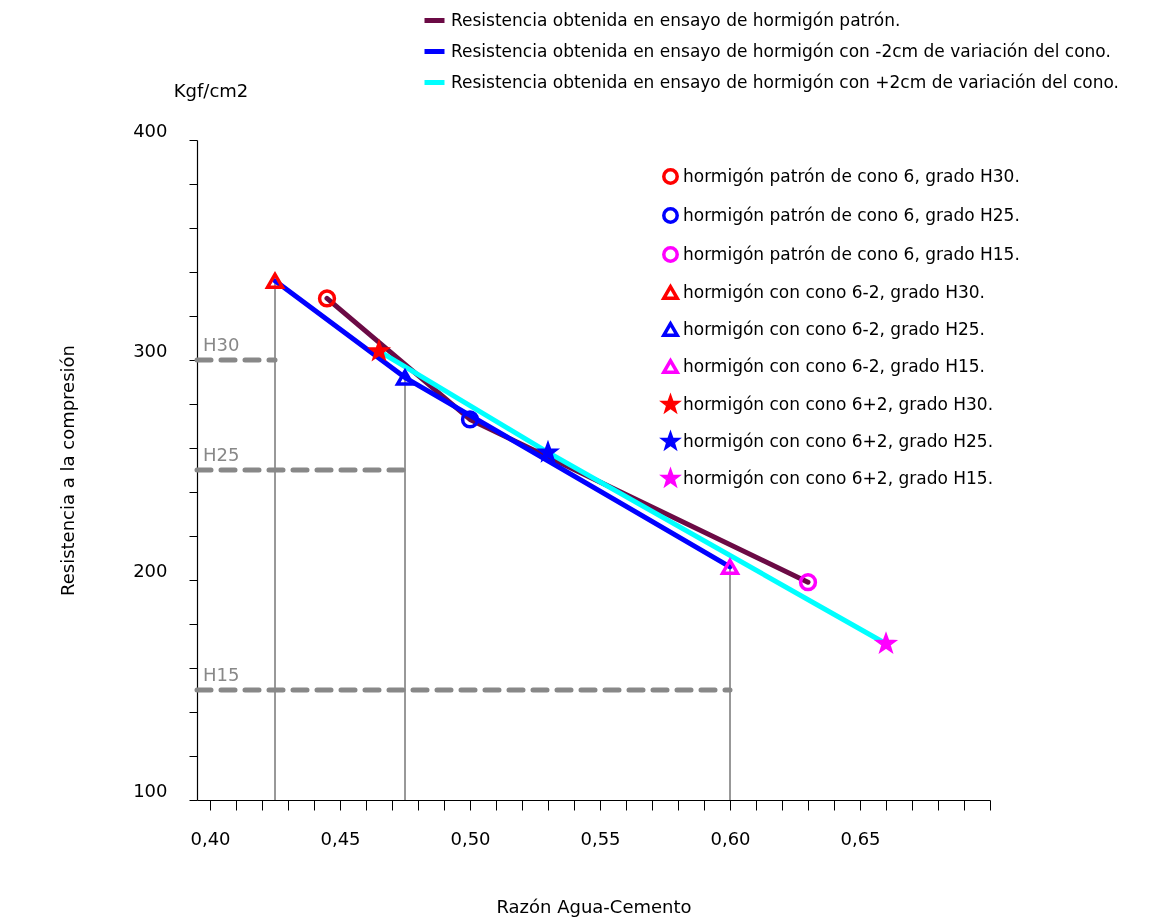  Describe the element at coordinates (781, 50) in the screenshot. I see `legend-label: Resistencia obtenida en ensayo de hormigón con -2cm de variación del cono.` at that location.